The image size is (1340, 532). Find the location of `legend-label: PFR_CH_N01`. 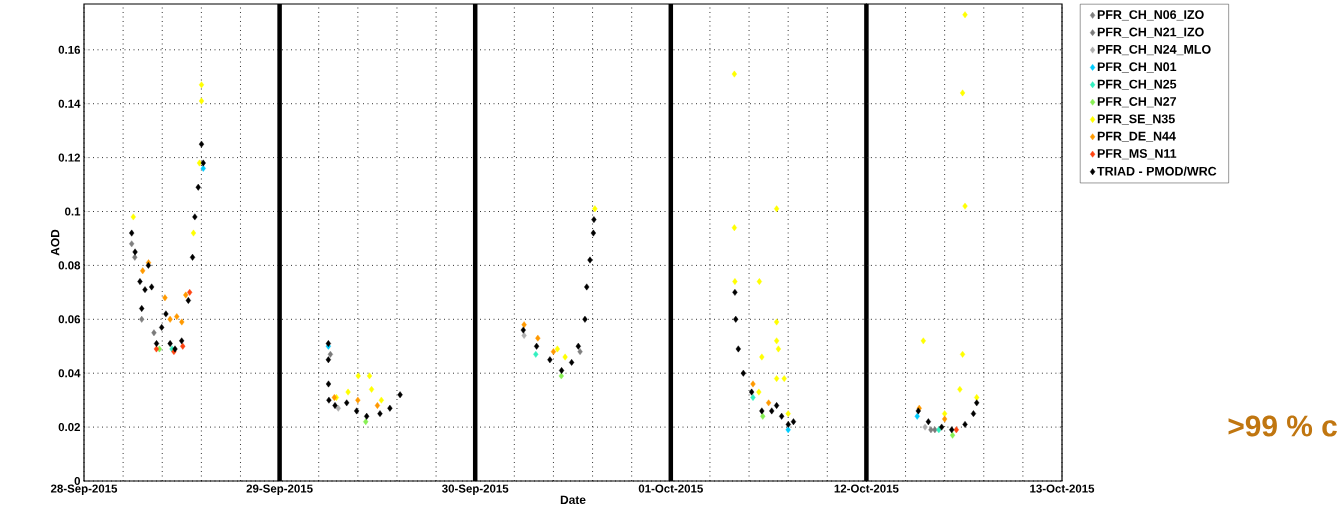

legend-label: PFR_CH_N01 is located at coordinates (1137, 67).